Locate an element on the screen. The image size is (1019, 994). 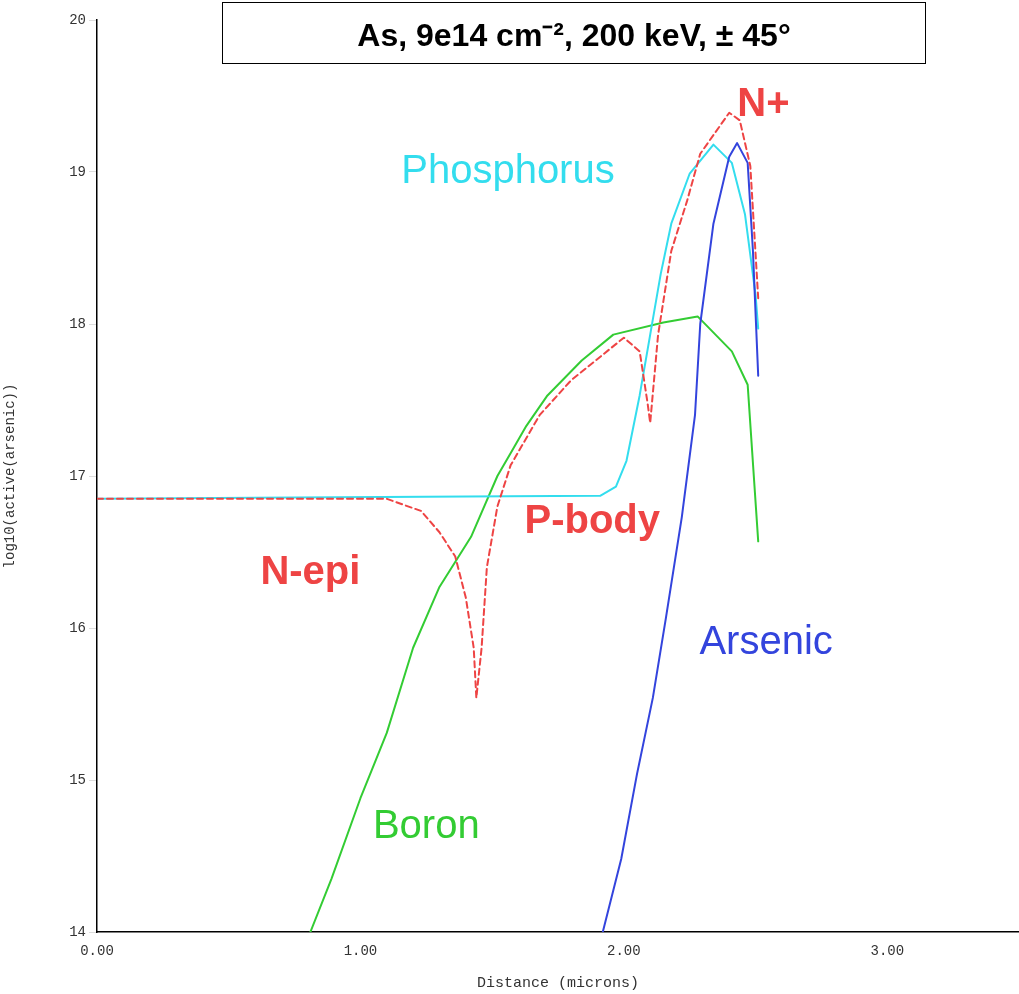
x-tick-label: 0.00 is located at coordinates (97, 951).